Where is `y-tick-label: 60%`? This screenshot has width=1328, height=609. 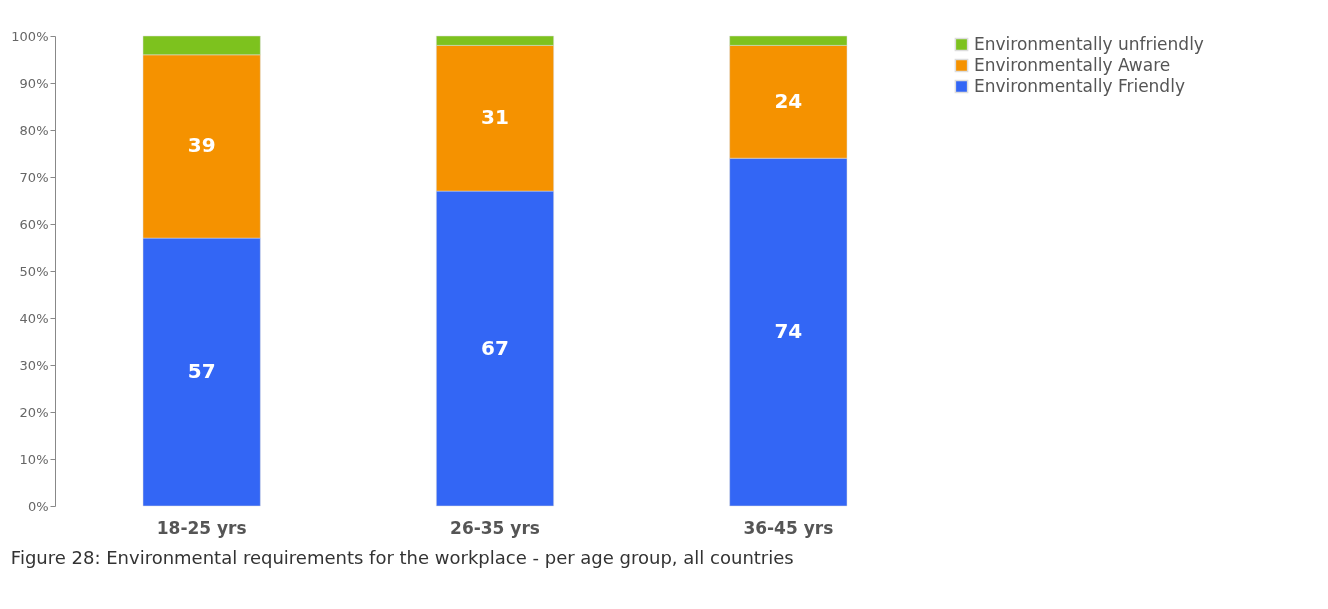
y-tick-label: 60% is located at coordinates (34, 224).